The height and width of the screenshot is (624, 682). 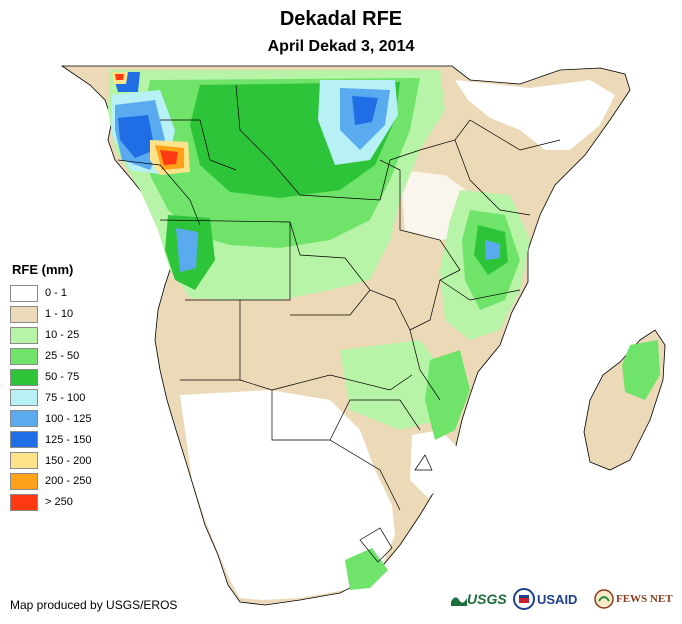 I want to click on rain-125-150-coast, so click(x=136, y=136).